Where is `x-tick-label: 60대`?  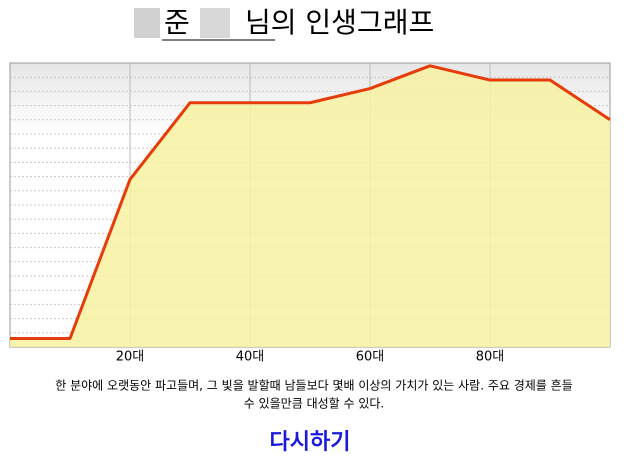 x-tick-label: 60대 is located at coordinates (370, 357).